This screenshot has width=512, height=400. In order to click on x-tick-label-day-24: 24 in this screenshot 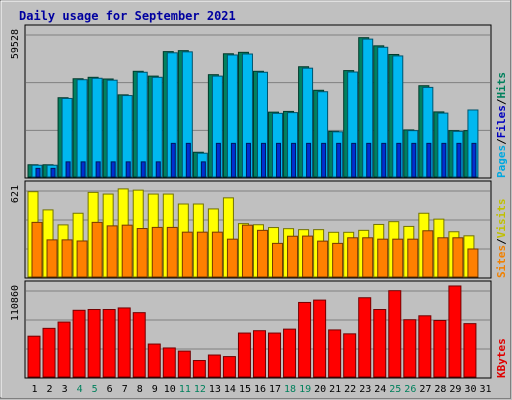, I will do `click(380, 389)`.